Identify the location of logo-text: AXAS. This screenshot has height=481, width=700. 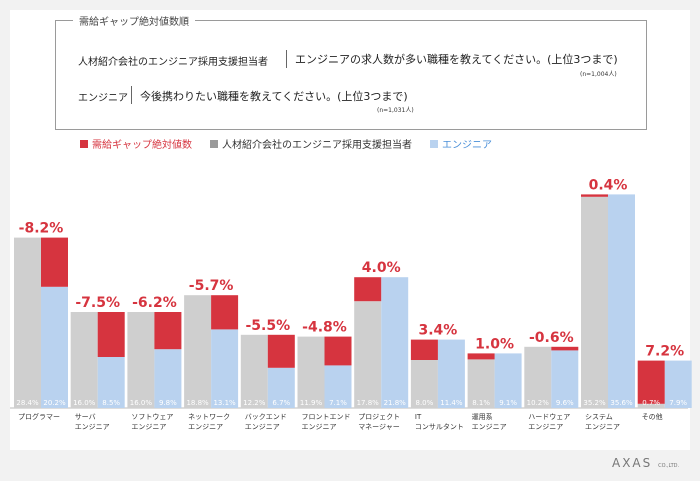
(632, 463).